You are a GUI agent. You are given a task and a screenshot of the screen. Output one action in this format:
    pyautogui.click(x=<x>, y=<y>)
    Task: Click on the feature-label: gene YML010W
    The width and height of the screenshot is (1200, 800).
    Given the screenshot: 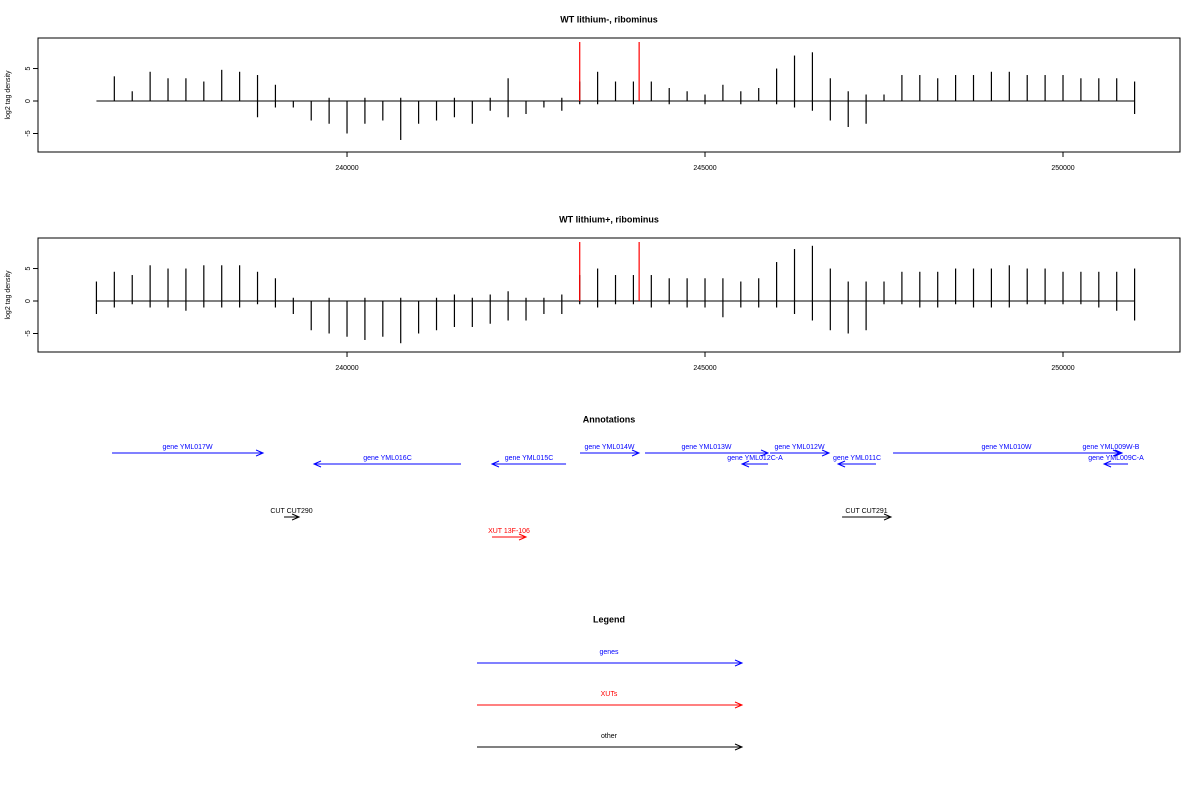 What is the action you would take?
    pyautogui.click(x=1006, y=447)
    